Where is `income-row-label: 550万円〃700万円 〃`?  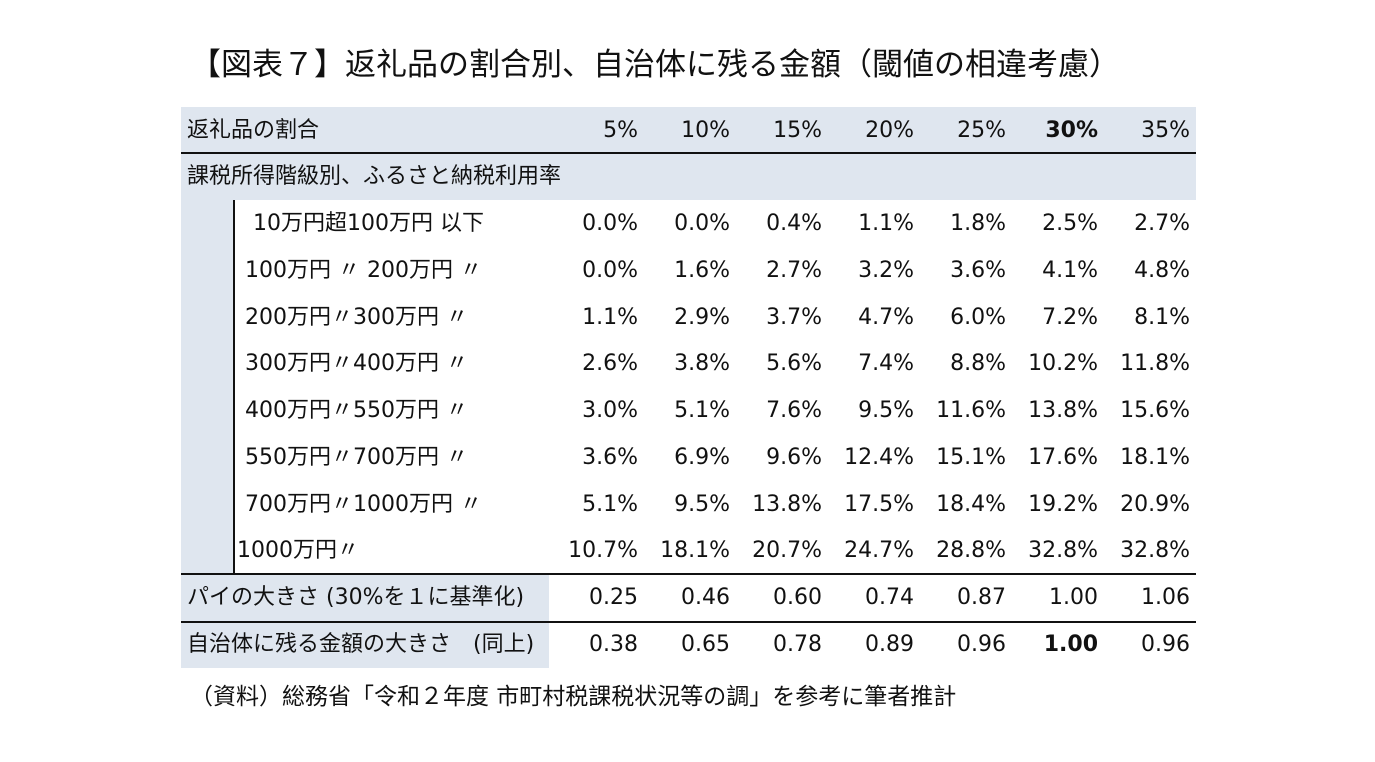 income-row-label: 550万円〃700万円 〃 is located at coordinates (356, 457).